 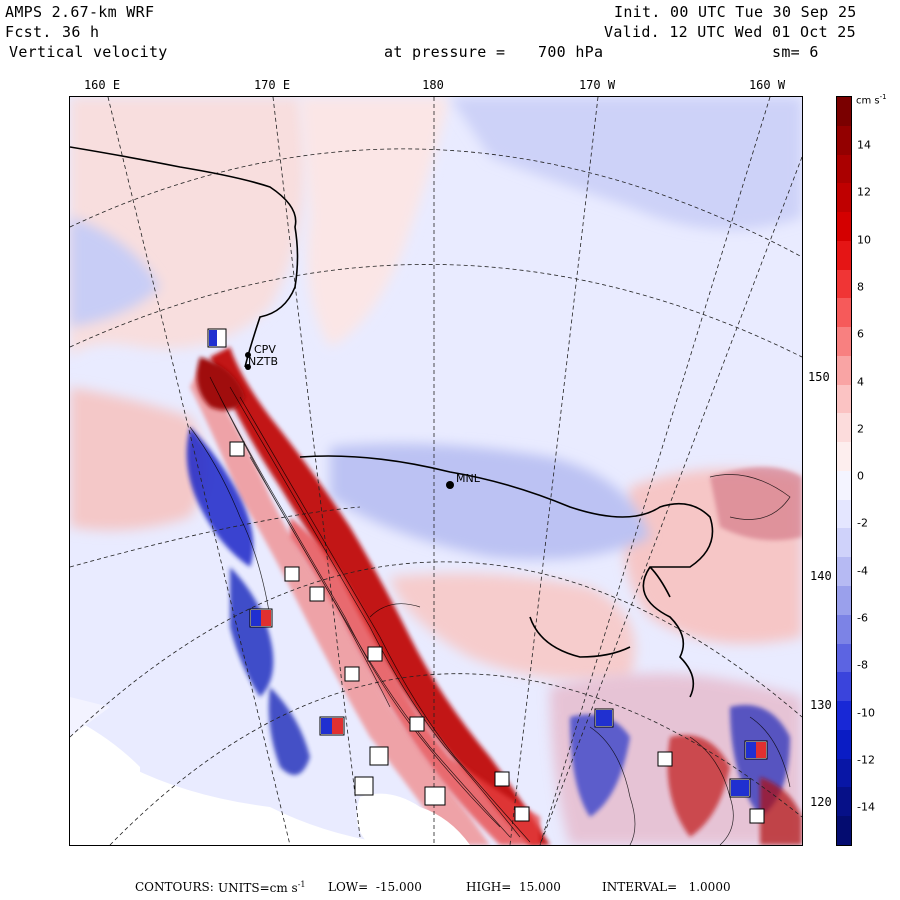 I want to click on init-time: Init. 00 UTC Tue 30 Sep 25, so click(x=735, y=12).